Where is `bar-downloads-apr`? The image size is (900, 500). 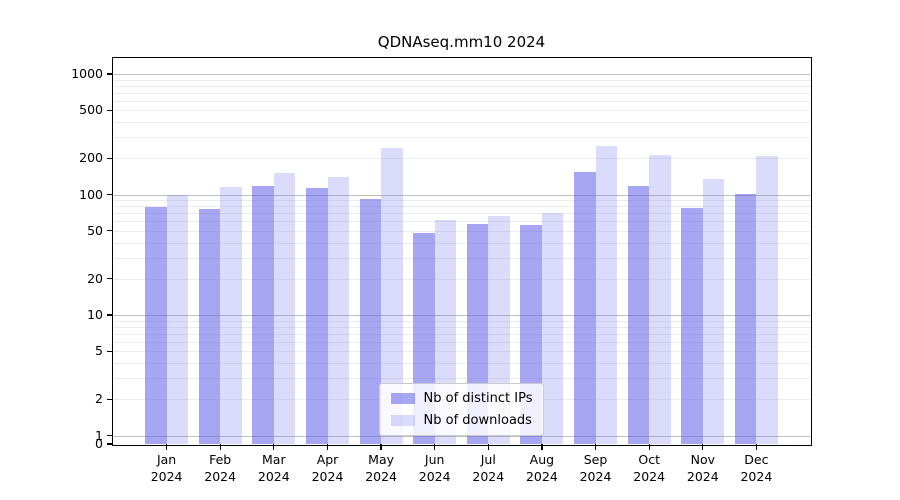 bar-downloads-apr is located at coordinates (338, 310).